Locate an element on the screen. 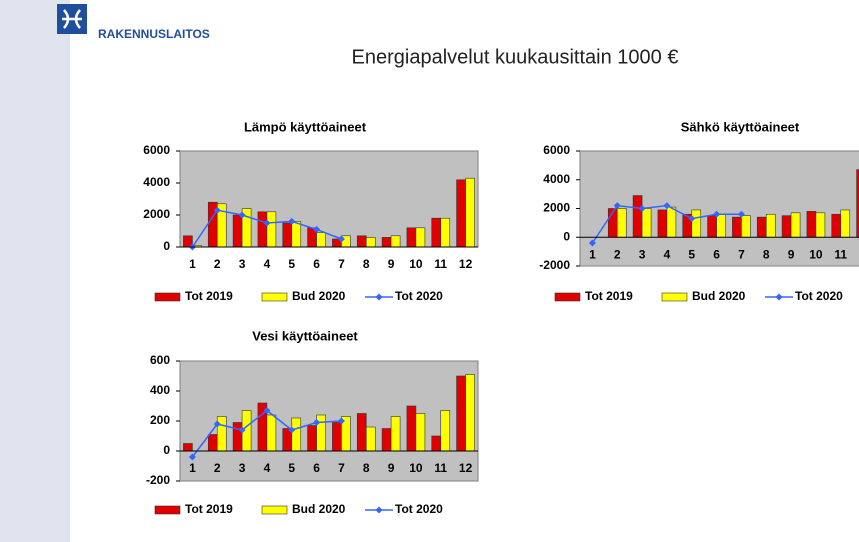 The image size is (859, 542). chart-title: Vesi käyttöaineet is located at coordinates (305, 335).